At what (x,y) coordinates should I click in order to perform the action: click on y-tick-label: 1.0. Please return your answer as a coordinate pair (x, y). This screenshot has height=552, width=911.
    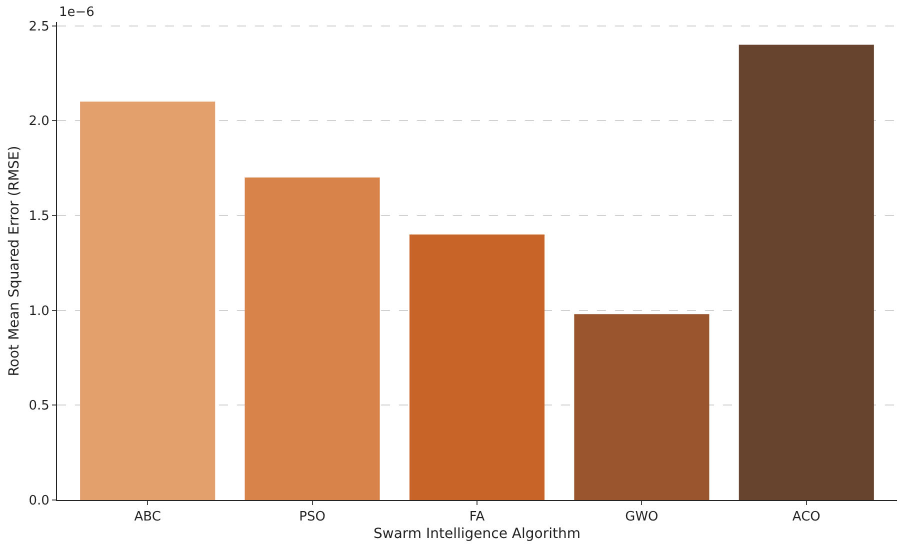
    Looking at the image, I should click on (39, 311).